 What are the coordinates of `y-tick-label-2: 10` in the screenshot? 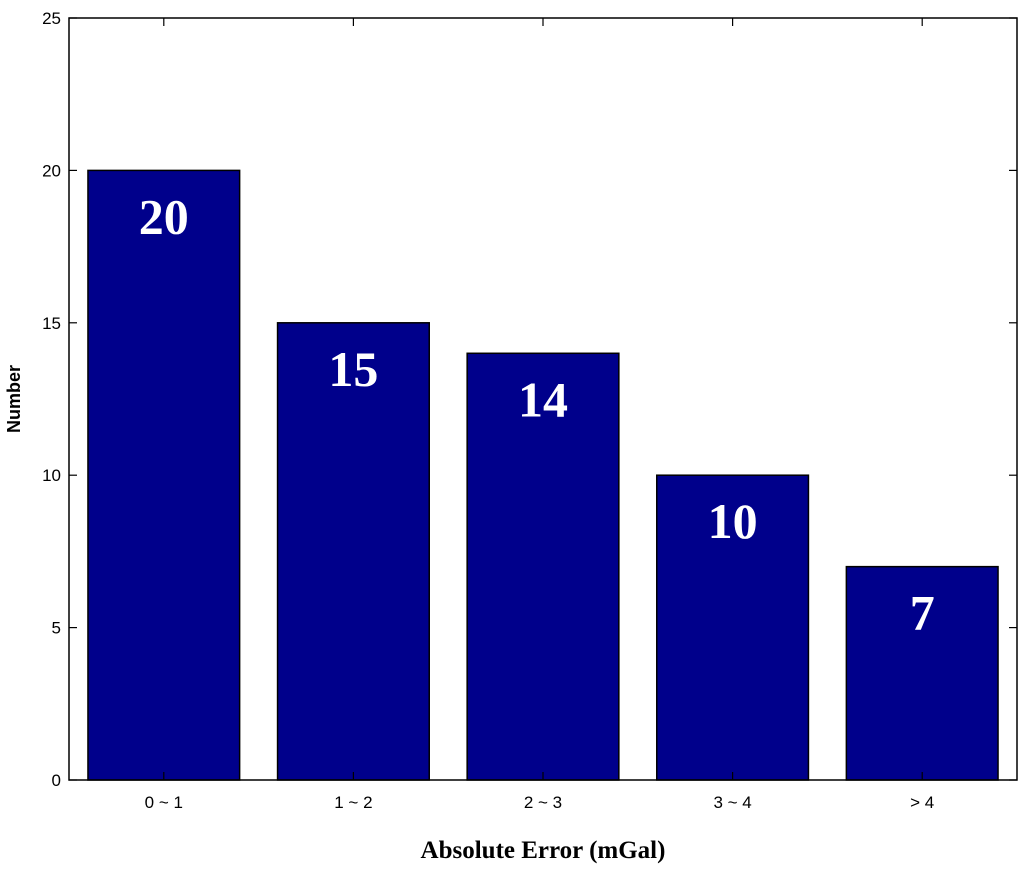 It's located at (51, 475).